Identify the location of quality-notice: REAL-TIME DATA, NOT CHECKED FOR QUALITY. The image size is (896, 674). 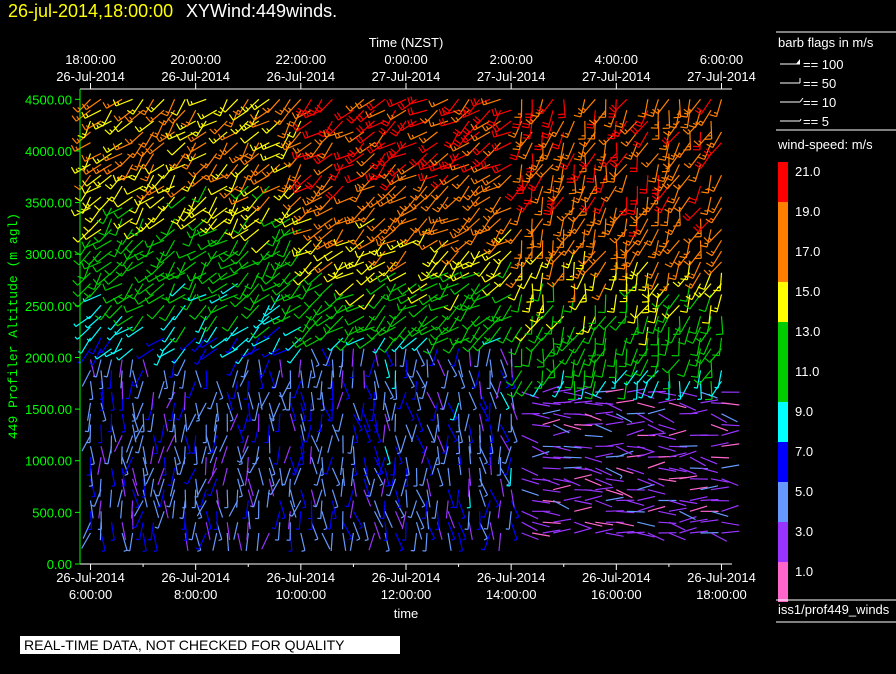
(210, 645).